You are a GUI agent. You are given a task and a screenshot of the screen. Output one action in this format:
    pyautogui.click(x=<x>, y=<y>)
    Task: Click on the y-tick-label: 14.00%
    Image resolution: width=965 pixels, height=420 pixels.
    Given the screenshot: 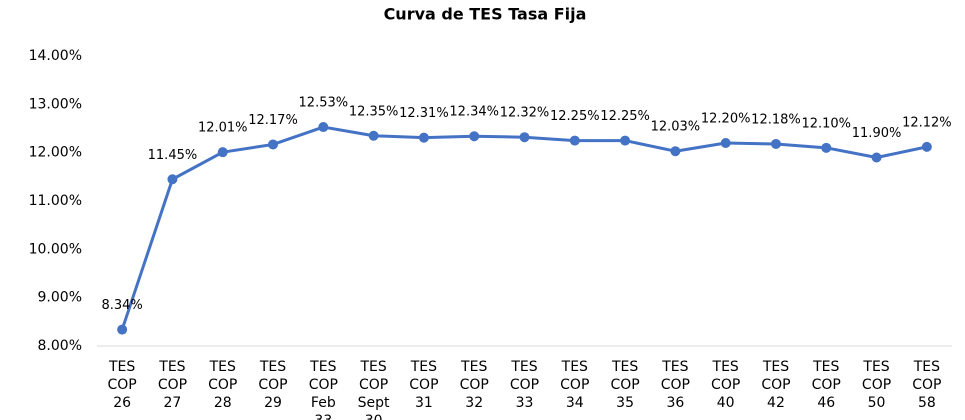 What is the action you would take?
    pyautogui.click(x=55, y=56)
    